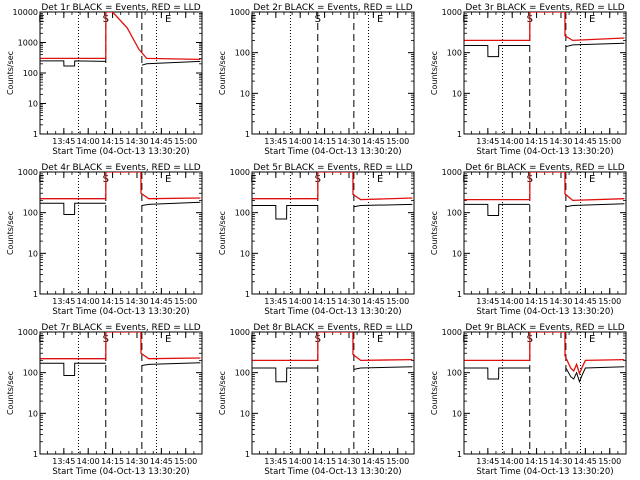 The image size is (640, 480). I want to click on panel-title: Det 3r BLACK = Events, RED = LLD, so click(544, 8).